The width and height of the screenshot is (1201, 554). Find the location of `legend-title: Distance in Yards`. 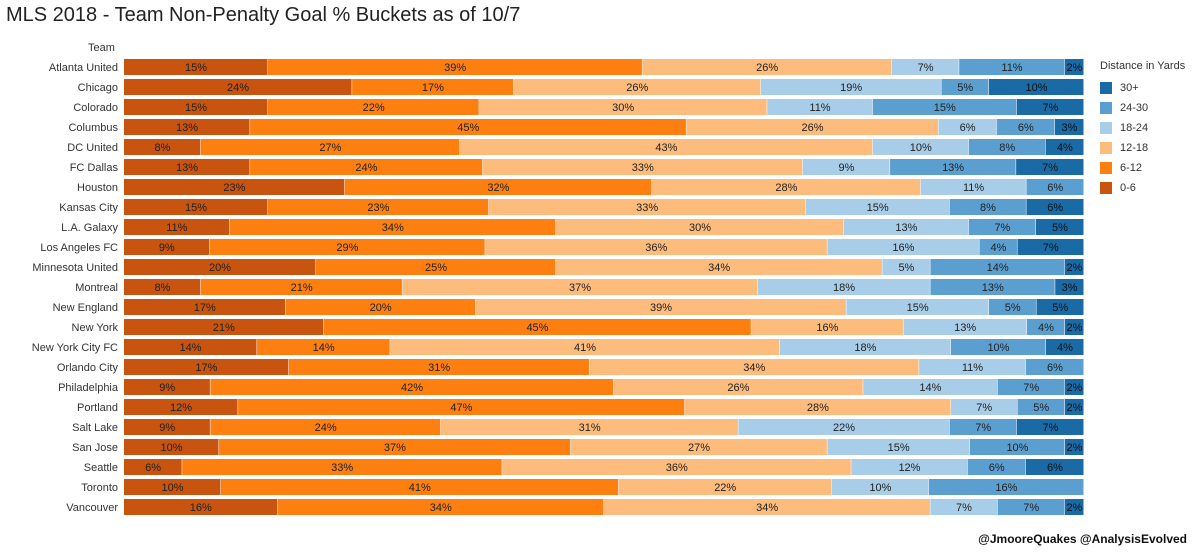

legend-title: Distance in Yards is located at coordinates (1143, 66).